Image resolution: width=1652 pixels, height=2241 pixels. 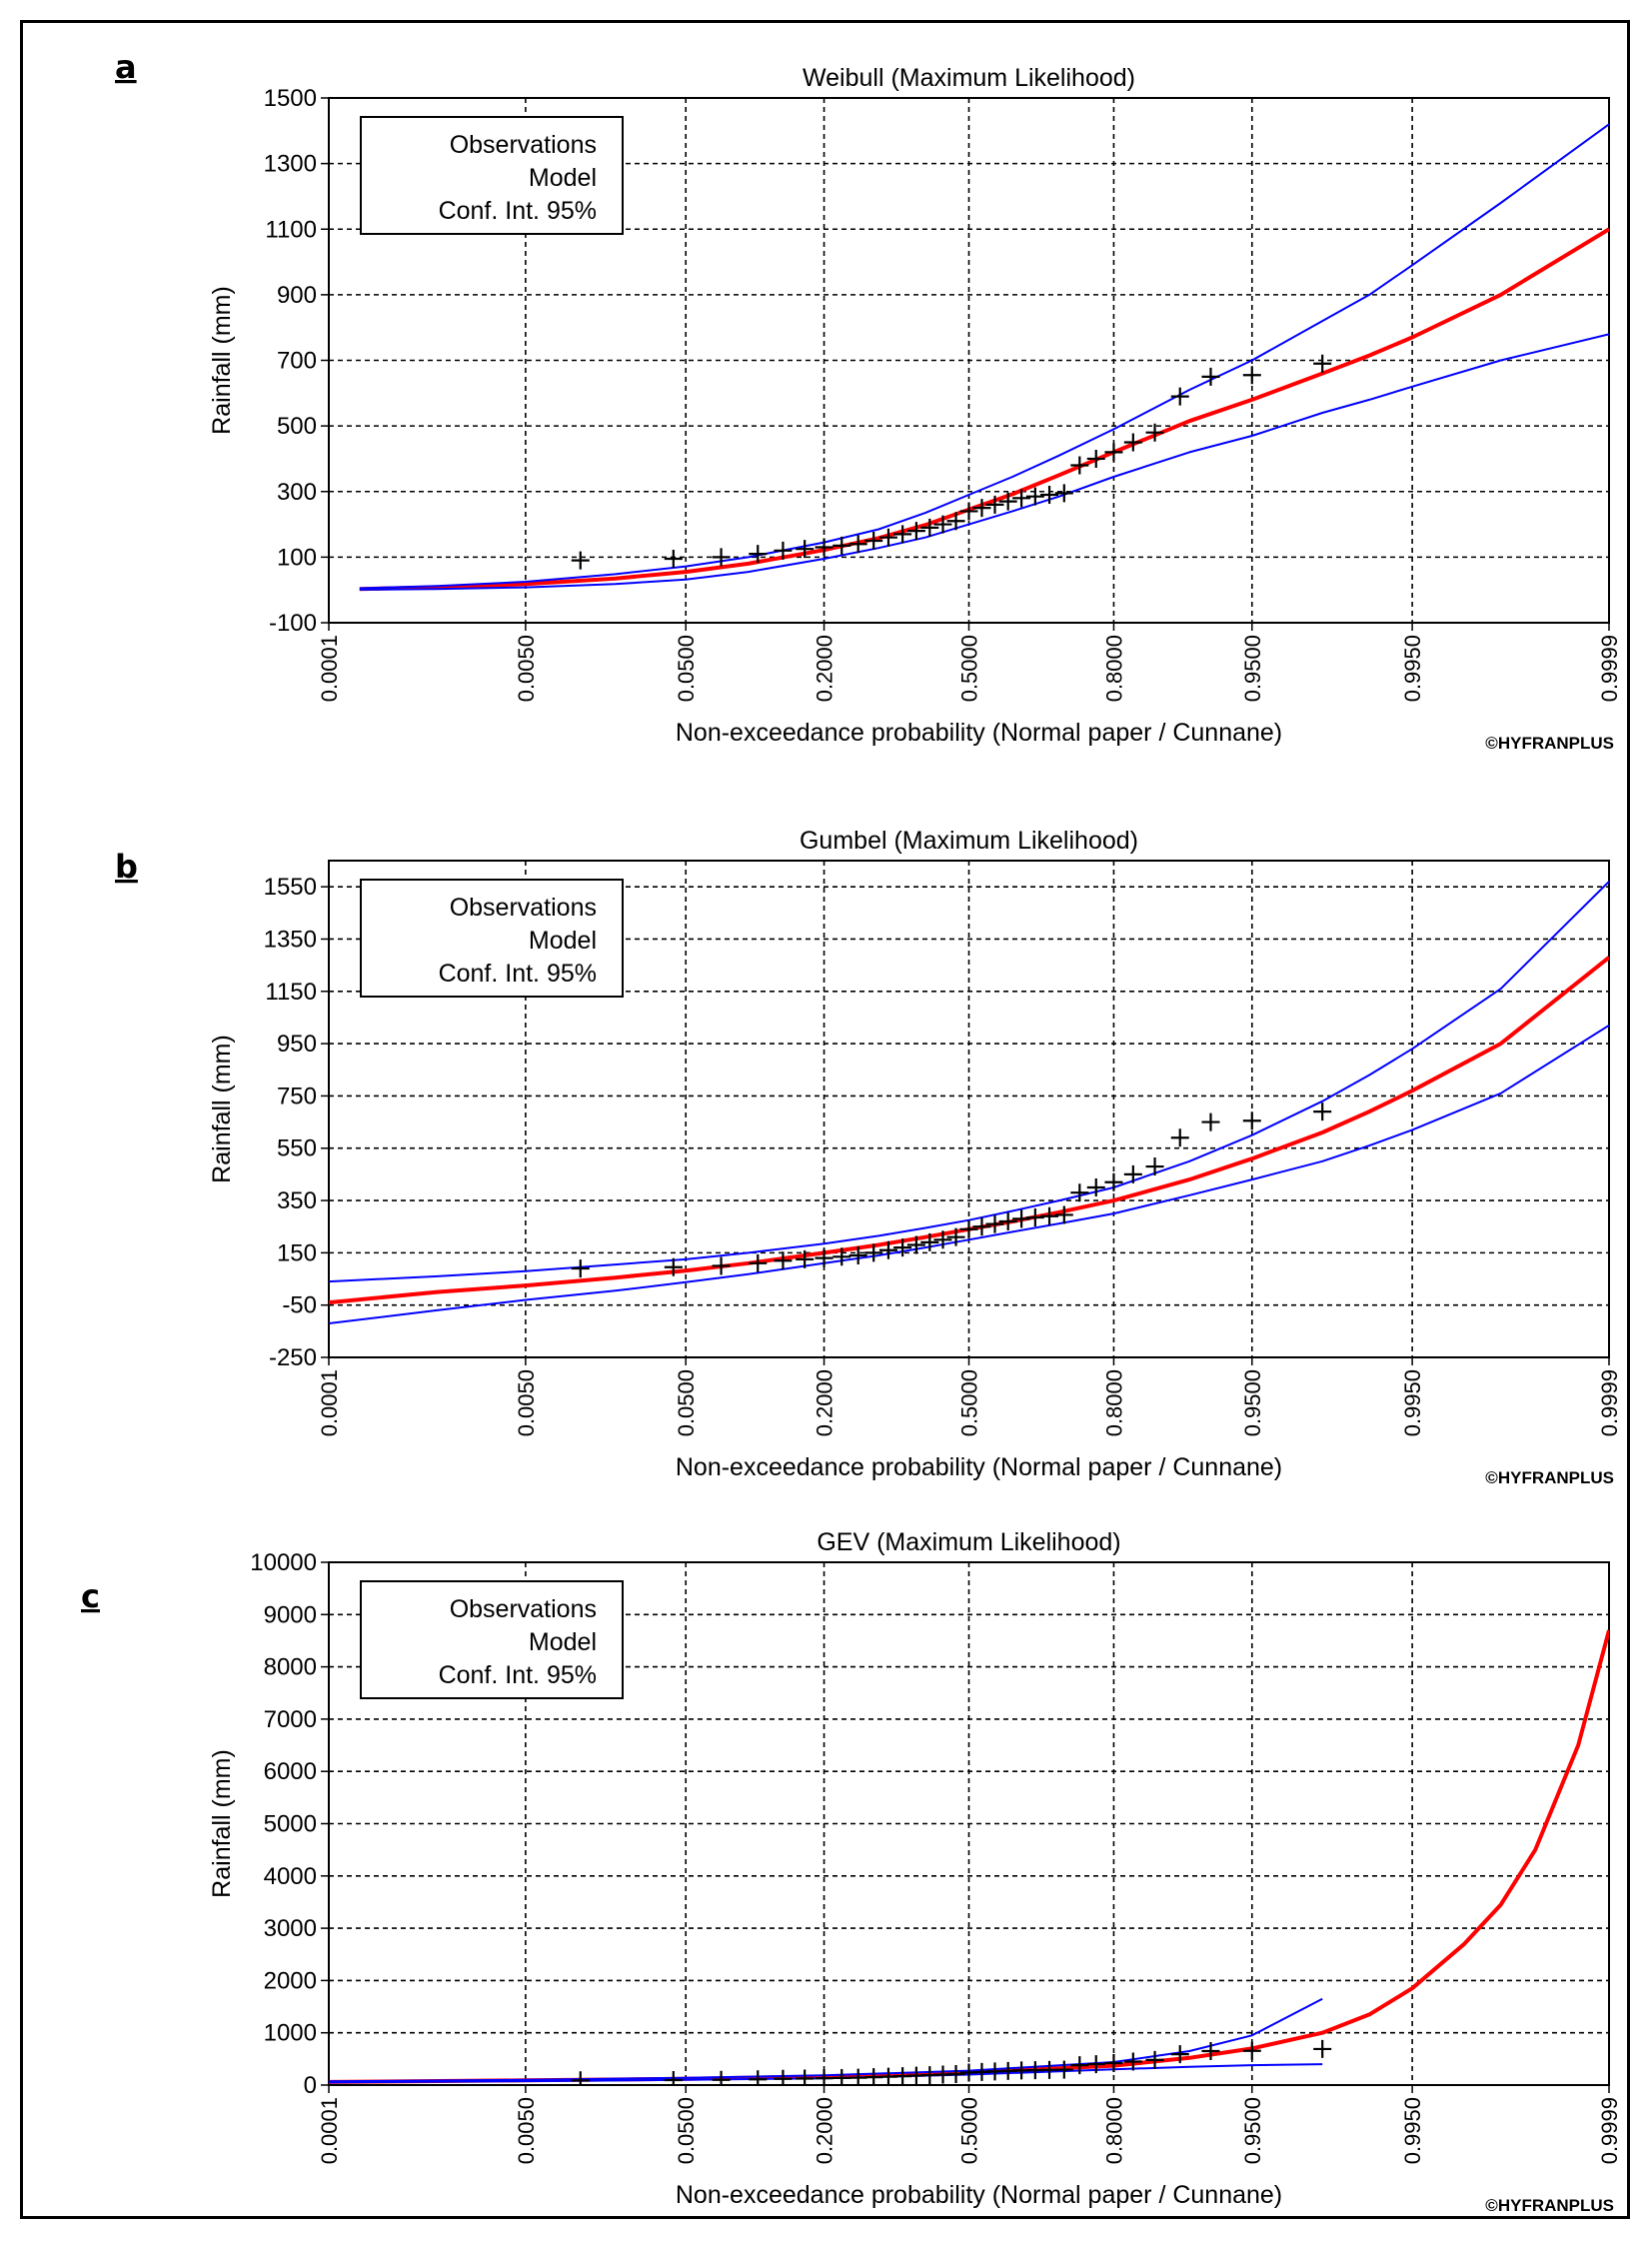 I want to click on y-tick-label: 8000, so click(x=290, y=1668).